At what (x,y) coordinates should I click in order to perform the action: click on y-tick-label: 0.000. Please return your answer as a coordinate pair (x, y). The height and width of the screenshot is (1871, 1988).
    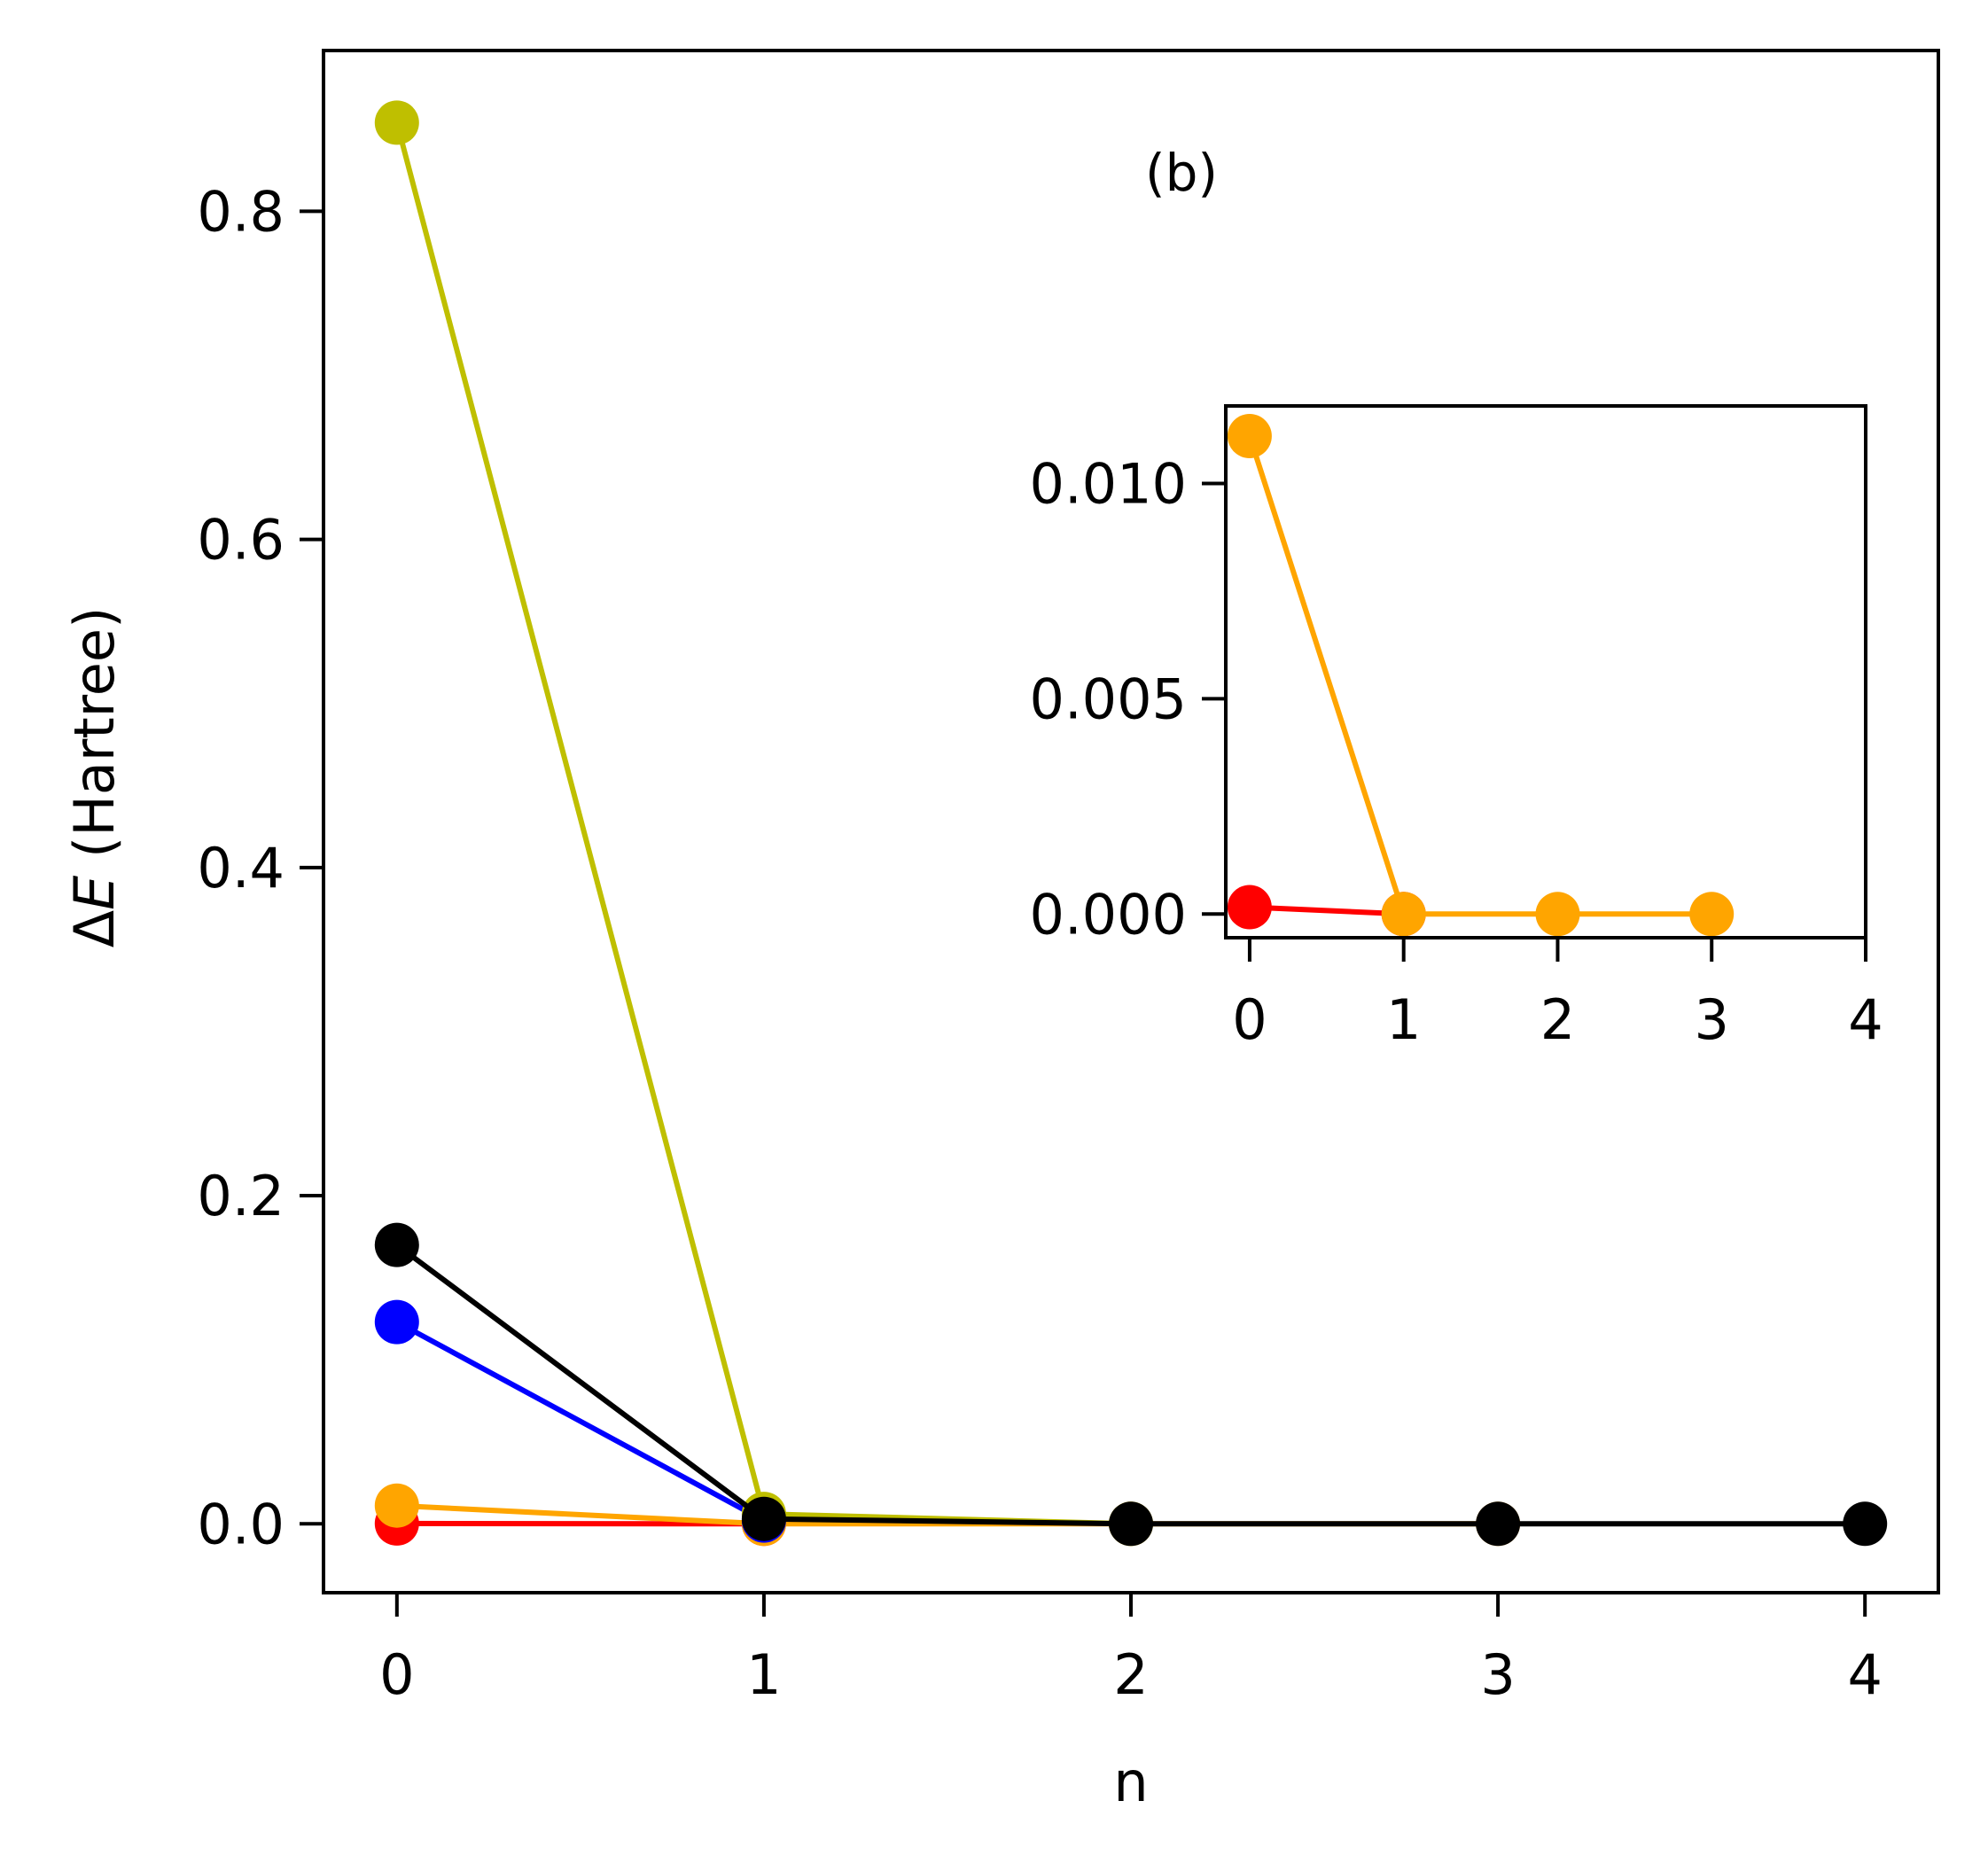
    Looking at the image, I should click on (1109, 914).